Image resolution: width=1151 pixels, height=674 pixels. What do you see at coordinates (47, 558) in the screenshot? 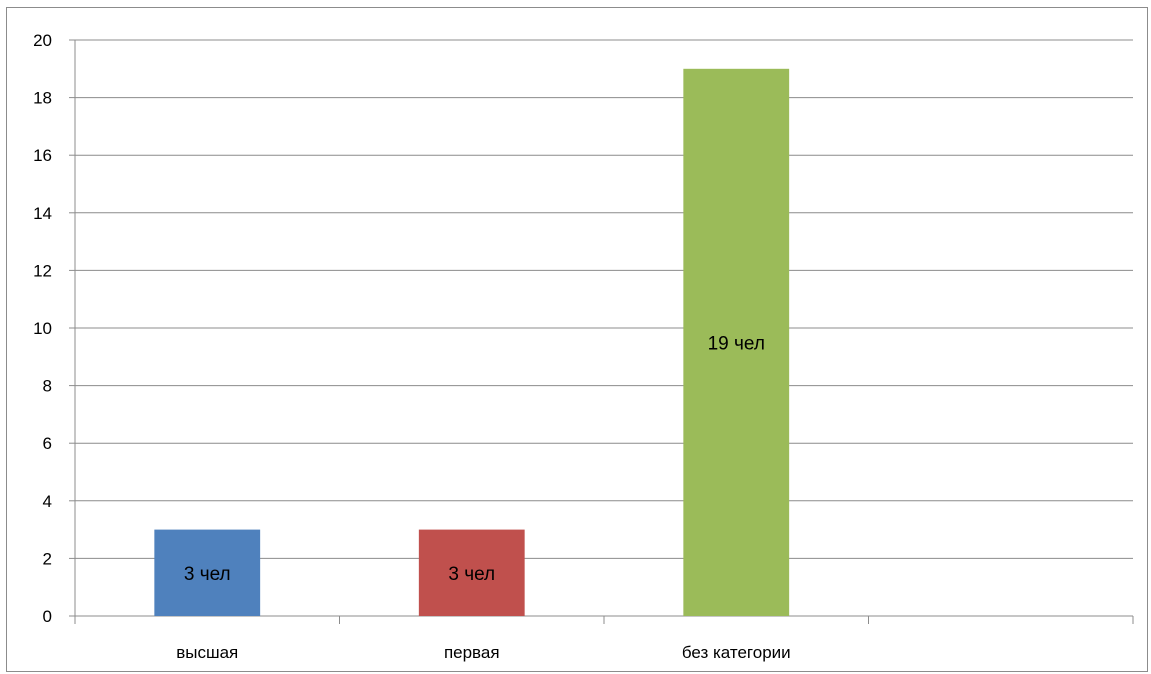
I see `y-tick-label: 2` at bounding box center [47, 558].